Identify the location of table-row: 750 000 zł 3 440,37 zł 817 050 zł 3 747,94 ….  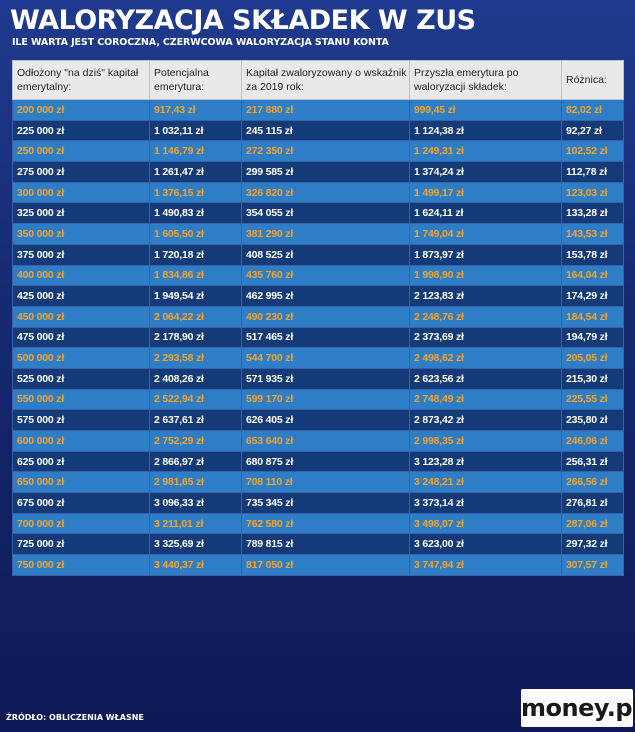
(318, 565).